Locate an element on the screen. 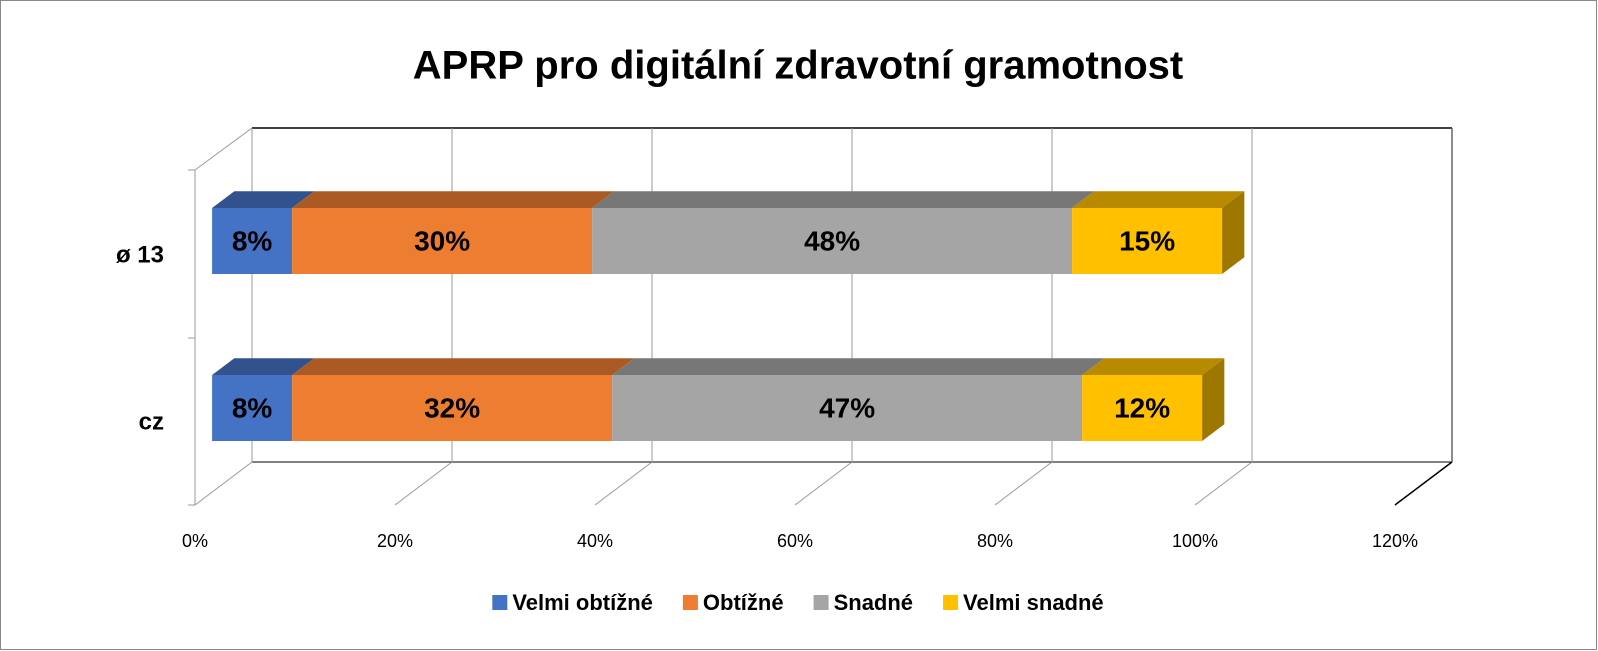  data-label: 32% is located at coordinates (452, 407).